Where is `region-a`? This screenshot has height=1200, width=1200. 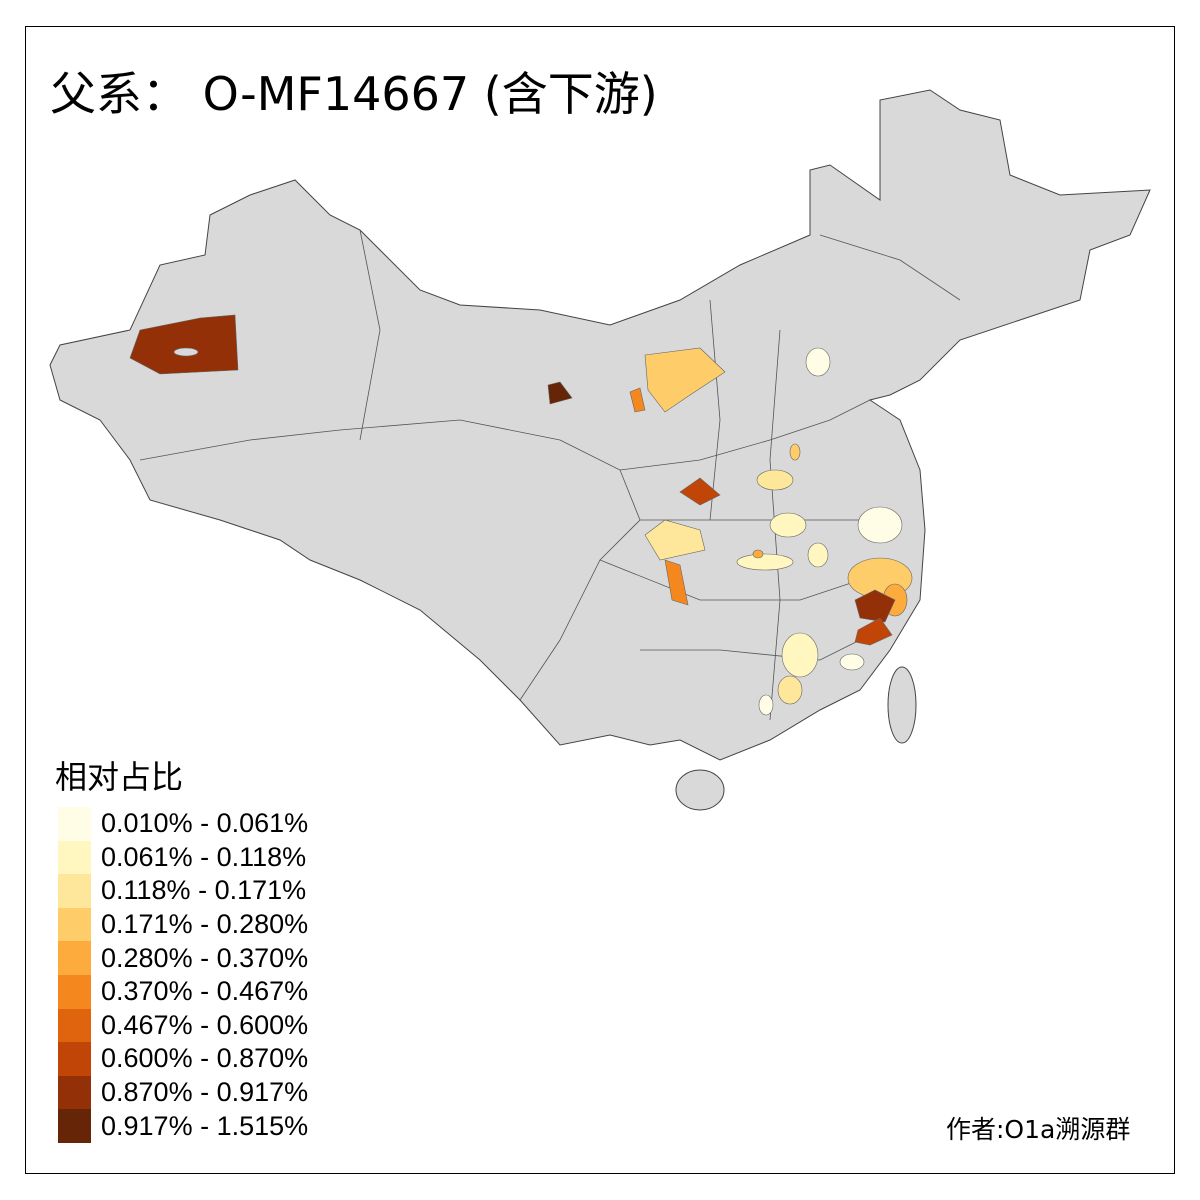 region-a is located at coordinates (560, 393).